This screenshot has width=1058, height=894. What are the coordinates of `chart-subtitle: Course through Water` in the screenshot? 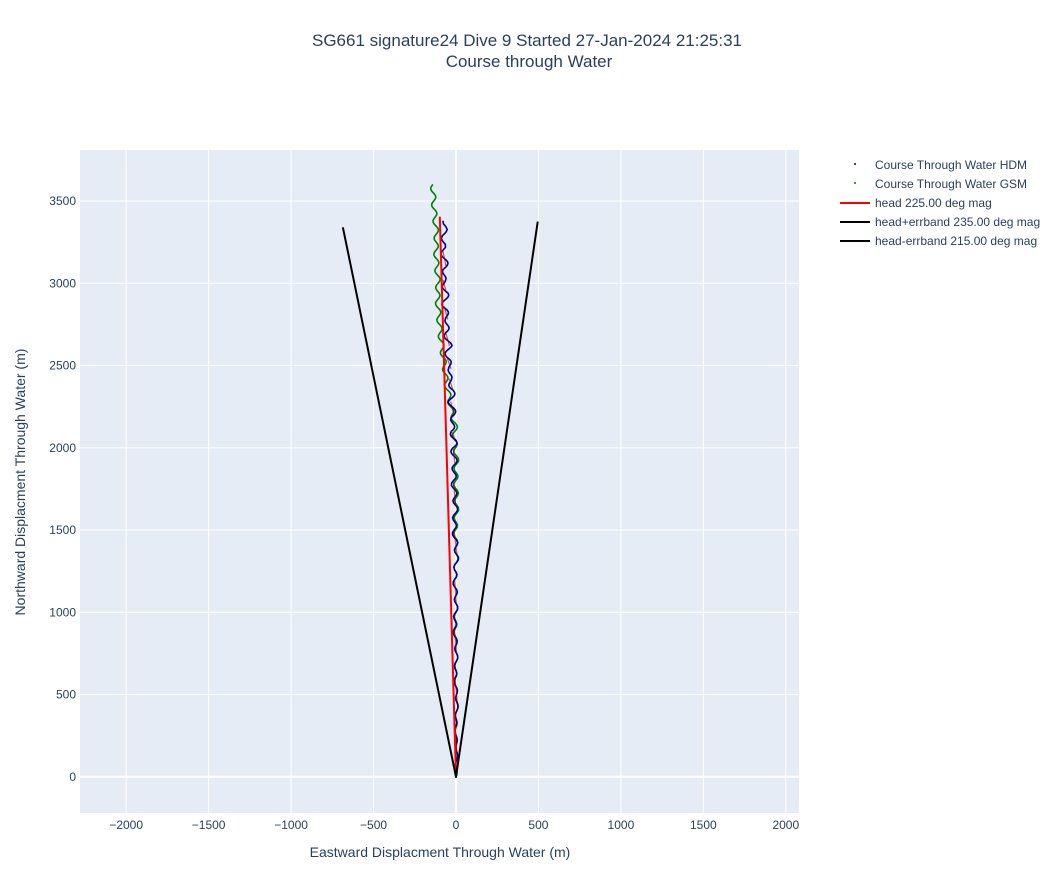 It's located at (529, 61).